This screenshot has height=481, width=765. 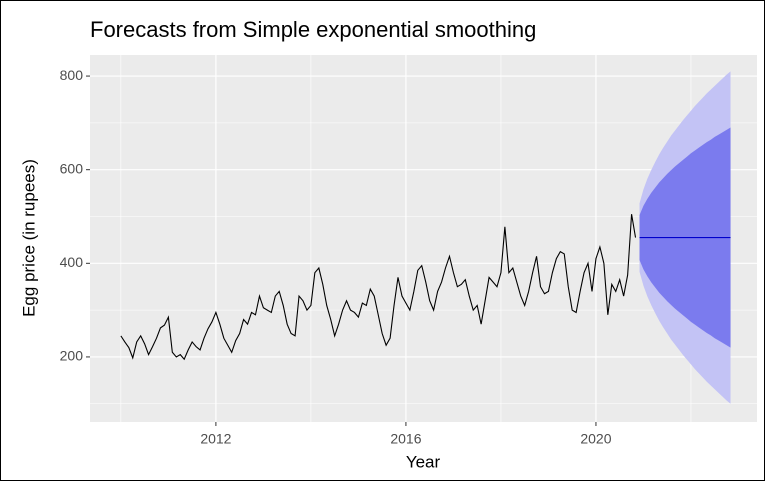 What do you see at coordinates (28, 238) in the screenshot?
I see `y-axis-label: Egg price (in rupees)` at bounding box center [28, 238].